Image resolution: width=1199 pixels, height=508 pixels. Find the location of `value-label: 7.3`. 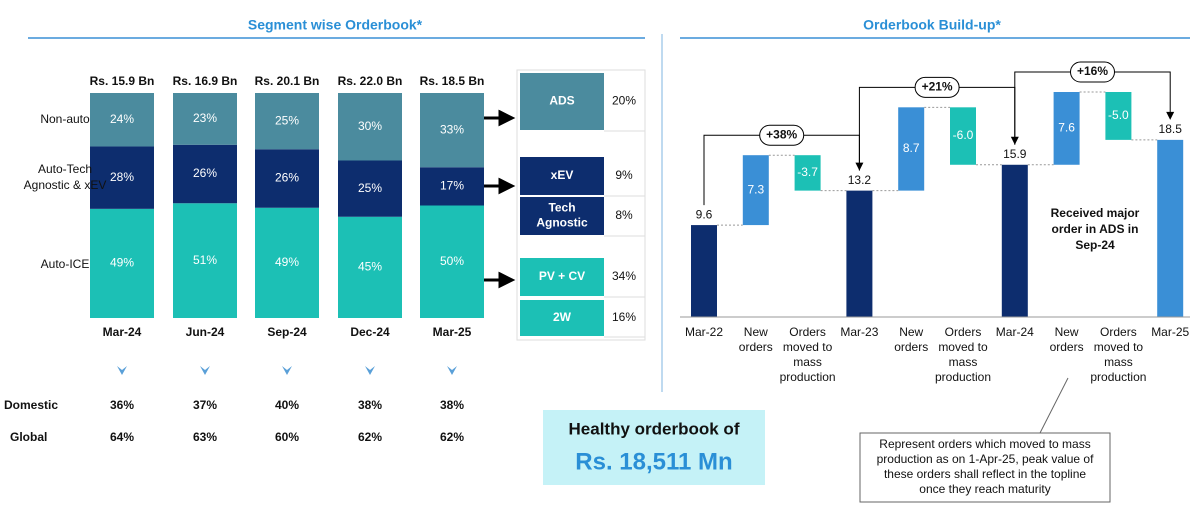

value-label: 7.3 is located at coordinates (755, 189).